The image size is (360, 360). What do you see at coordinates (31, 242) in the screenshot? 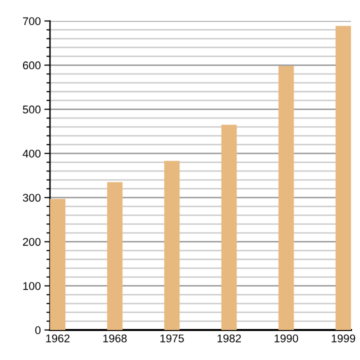
I see `y-tick-label: 200` at bounding box center [31, 242].